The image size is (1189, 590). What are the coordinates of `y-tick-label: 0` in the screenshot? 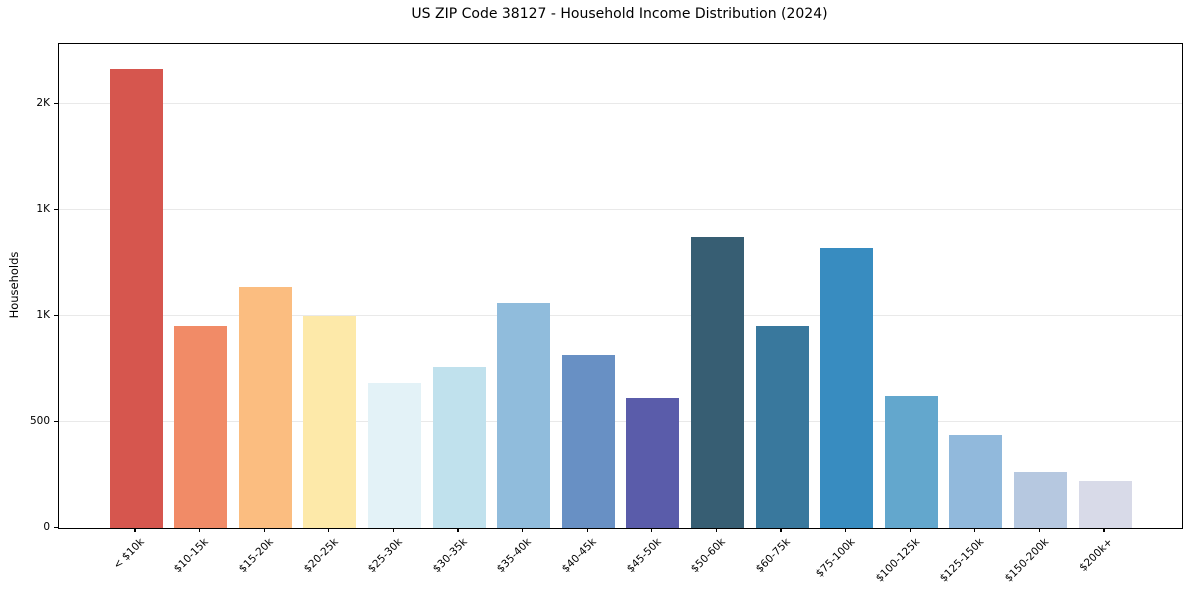 It's located at (46, 527).